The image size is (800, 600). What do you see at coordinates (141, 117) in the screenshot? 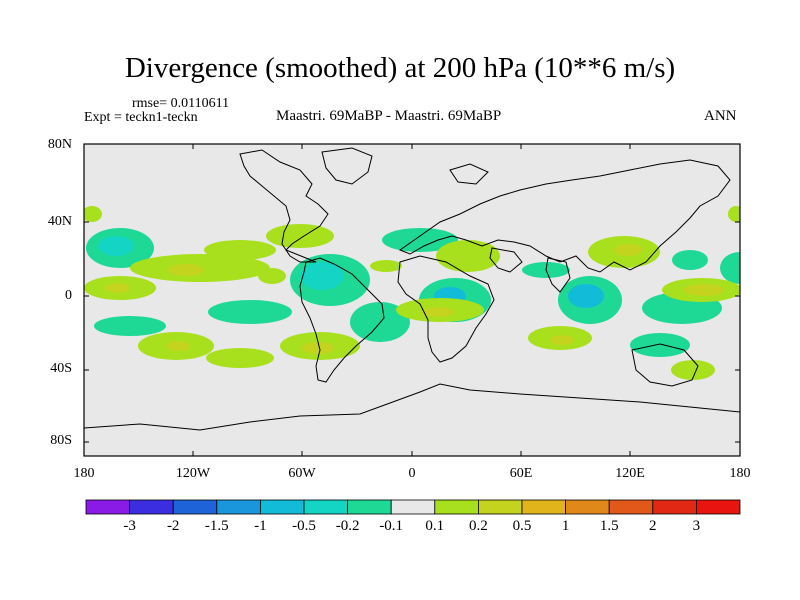
I see `experiment-label: Expt = teckn1-teckn` at bounding box center [141, 117].